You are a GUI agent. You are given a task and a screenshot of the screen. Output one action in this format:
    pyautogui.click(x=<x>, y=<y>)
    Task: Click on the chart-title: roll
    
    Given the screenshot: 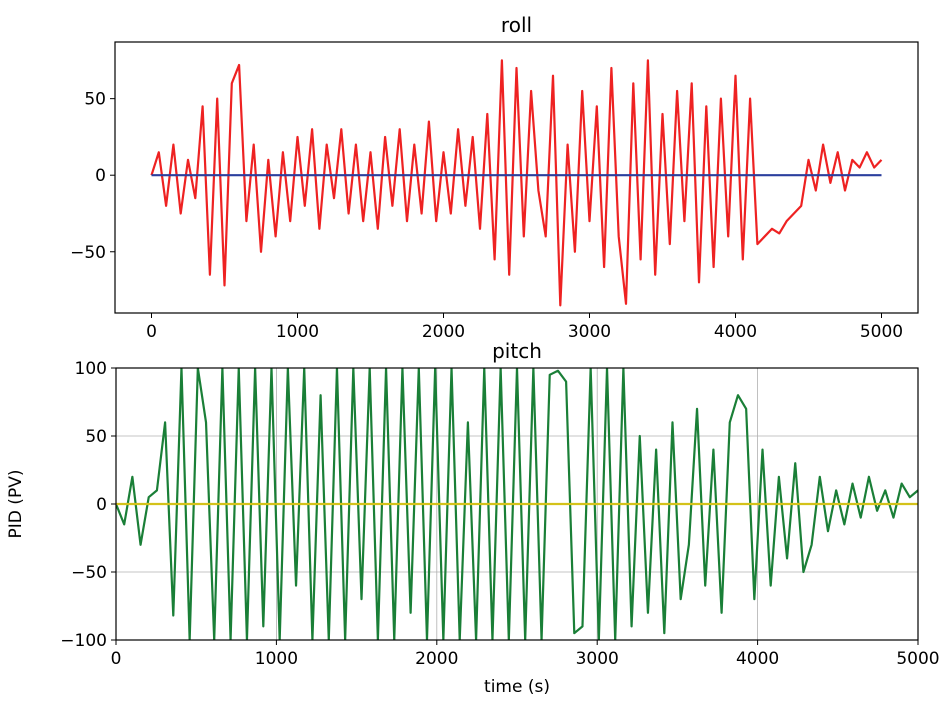 What is the action you would take?
    pyautogui.click(x=516, y=25)
    